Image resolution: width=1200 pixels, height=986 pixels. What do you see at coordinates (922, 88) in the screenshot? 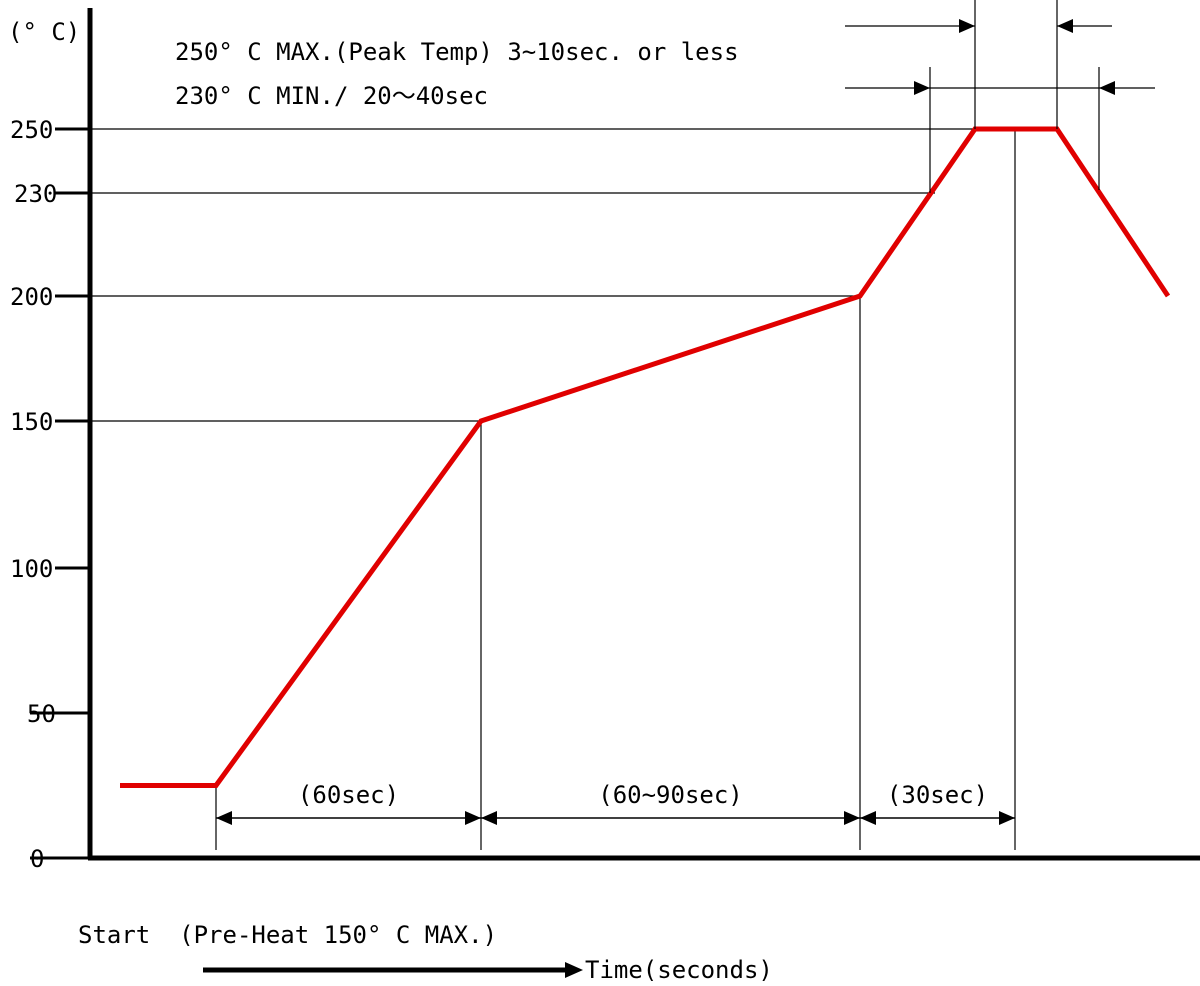
I see `min-window-arrowhead-left` at bounding box center [922, 88].